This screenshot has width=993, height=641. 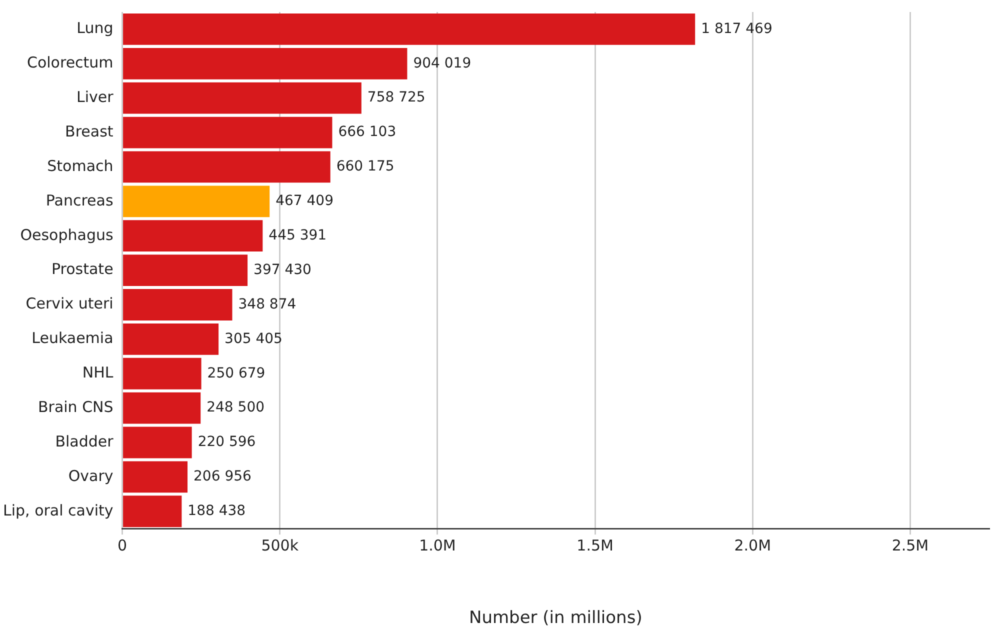 I want to click on data-label: 467 409, so click(x=305, y=201).